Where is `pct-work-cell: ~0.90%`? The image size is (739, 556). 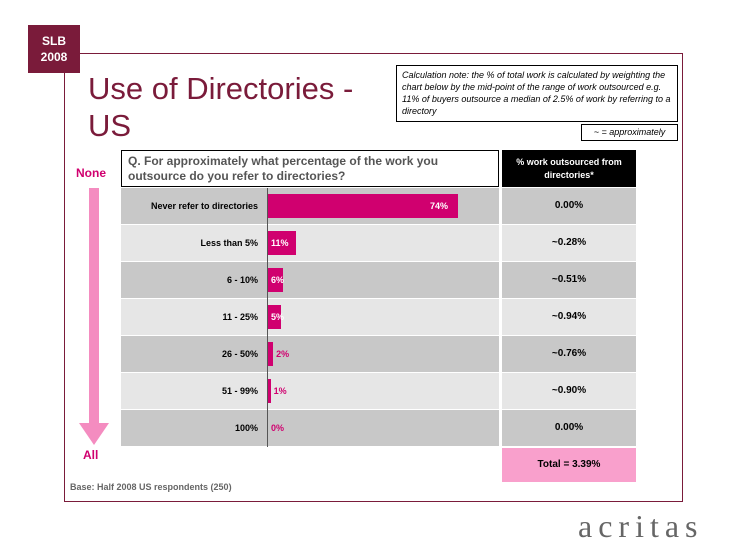 pct-work-cell: ~0.90% is located at coordinates (569, 391).